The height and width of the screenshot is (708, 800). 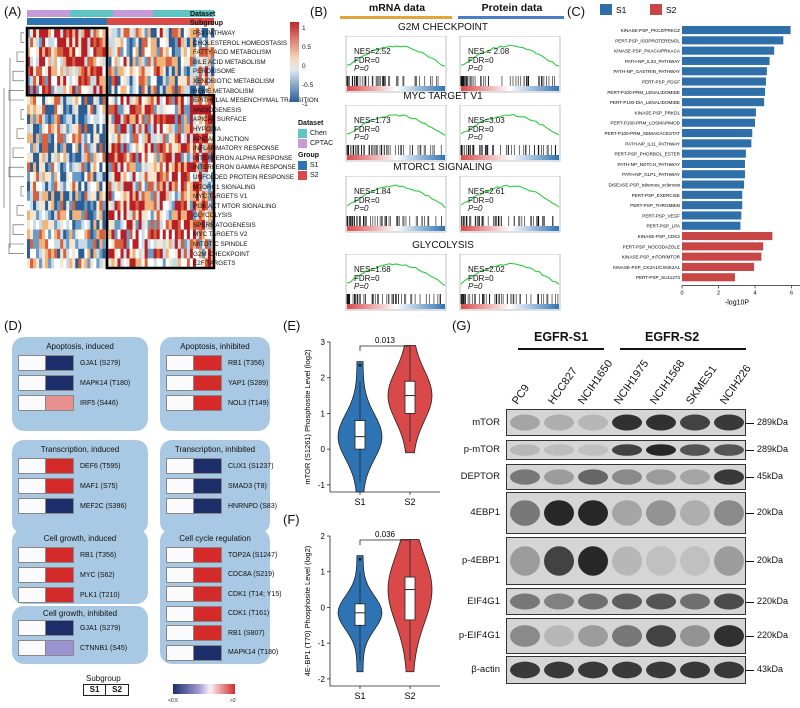 What do you see at coordinates (318, 133) in the screenshot?
I see `legend-chen-label: Chen` at bounding box center [318, 133].